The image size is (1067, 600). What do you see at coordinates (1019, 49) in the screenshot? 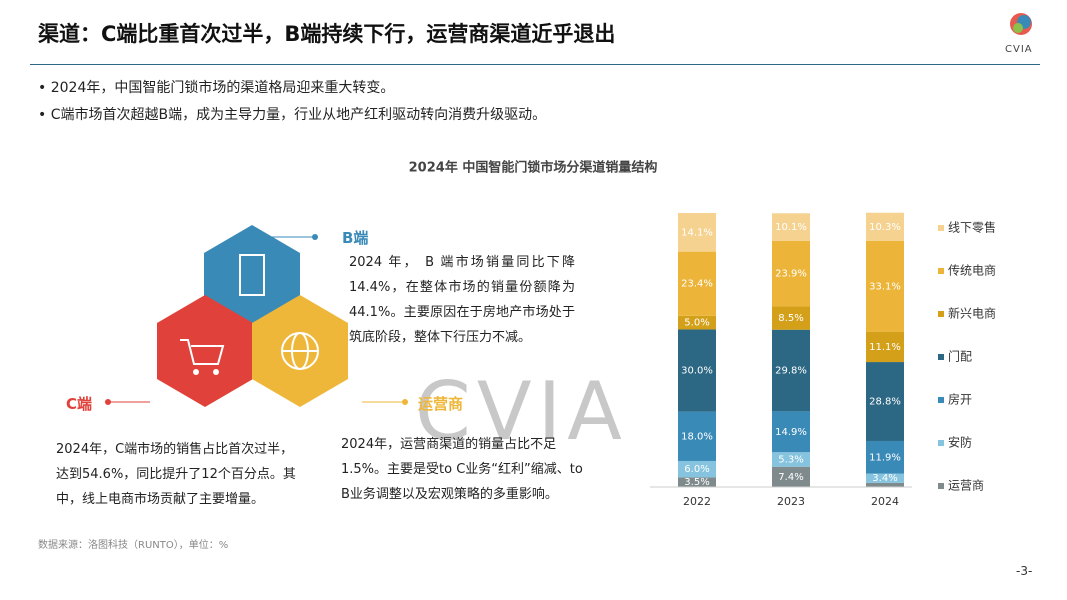
I see `logo-text: CVIA` at bounding box center [1019, 49].